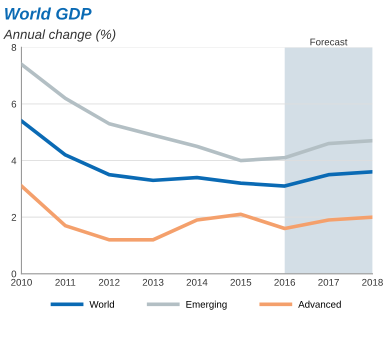 Image resolution: width=390 pixels, height=338 pixels. What do you see at coordinates (48, 13) in the screenshot?
I see `chart-title: World GDP` at bounding box center [48, 13].